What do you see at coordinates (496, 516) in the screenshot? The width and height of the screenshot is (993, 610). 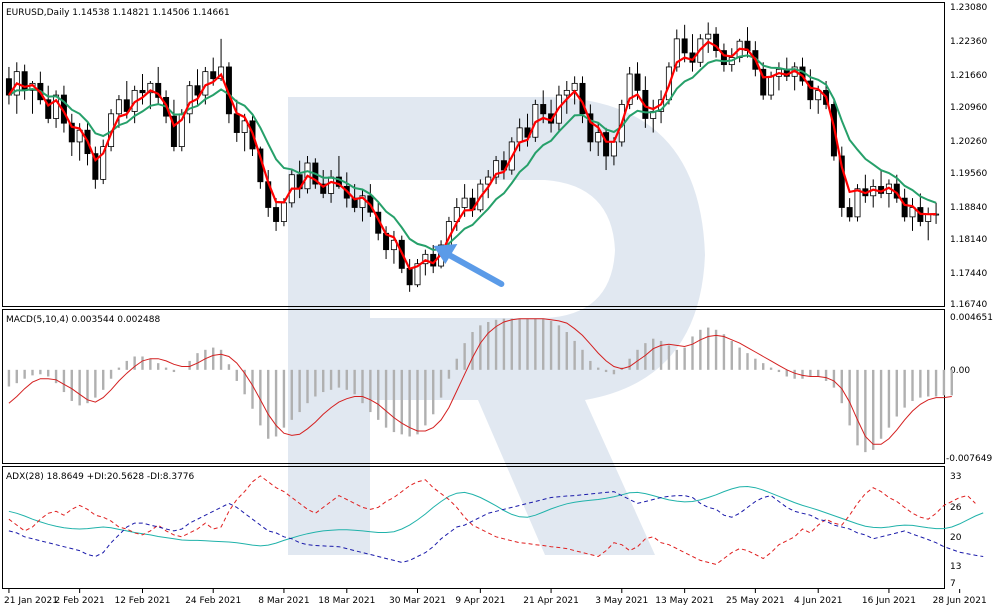 I see `adx-line` at bounding box center [496, 516].